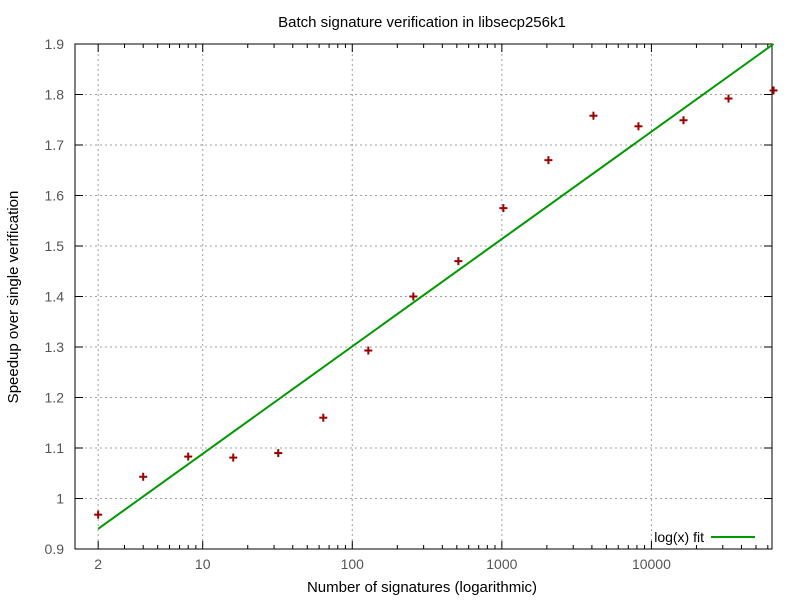 Image resolution: width=800 pixels, height=600 pixels. Describe the element at coordinates (353, 564) in the screenshot. I see `x-tick-label: 100` at that location.